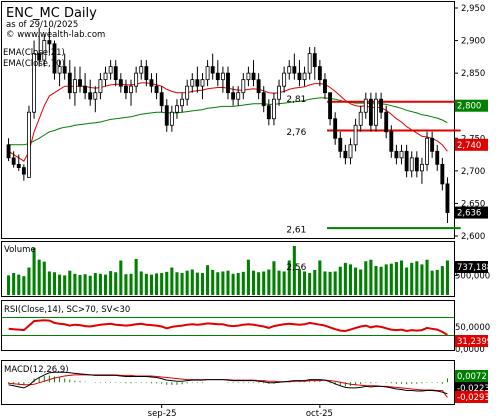  I want to click on x-axis: sep-25 oct-25, so click(240, 411).